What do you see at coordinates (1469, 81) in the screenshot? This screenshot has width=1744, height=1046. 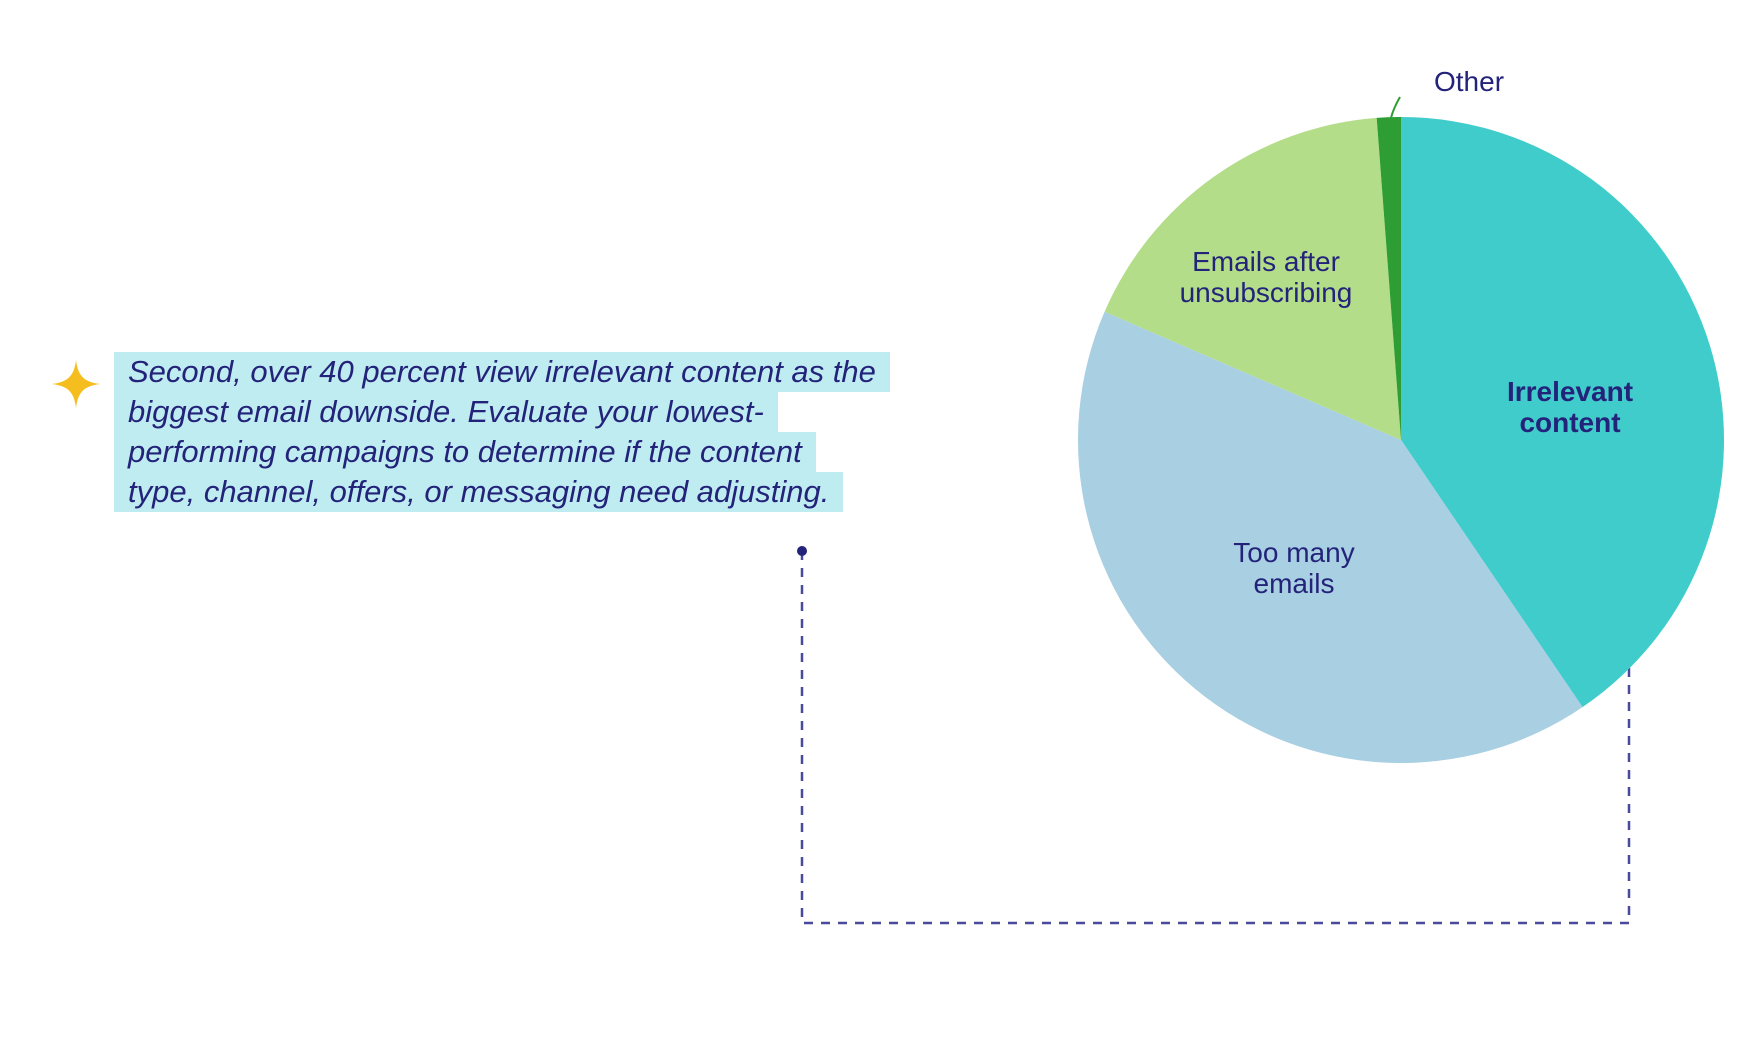 I see `pie-label-other: Other` at bounding box center [1469, 81].